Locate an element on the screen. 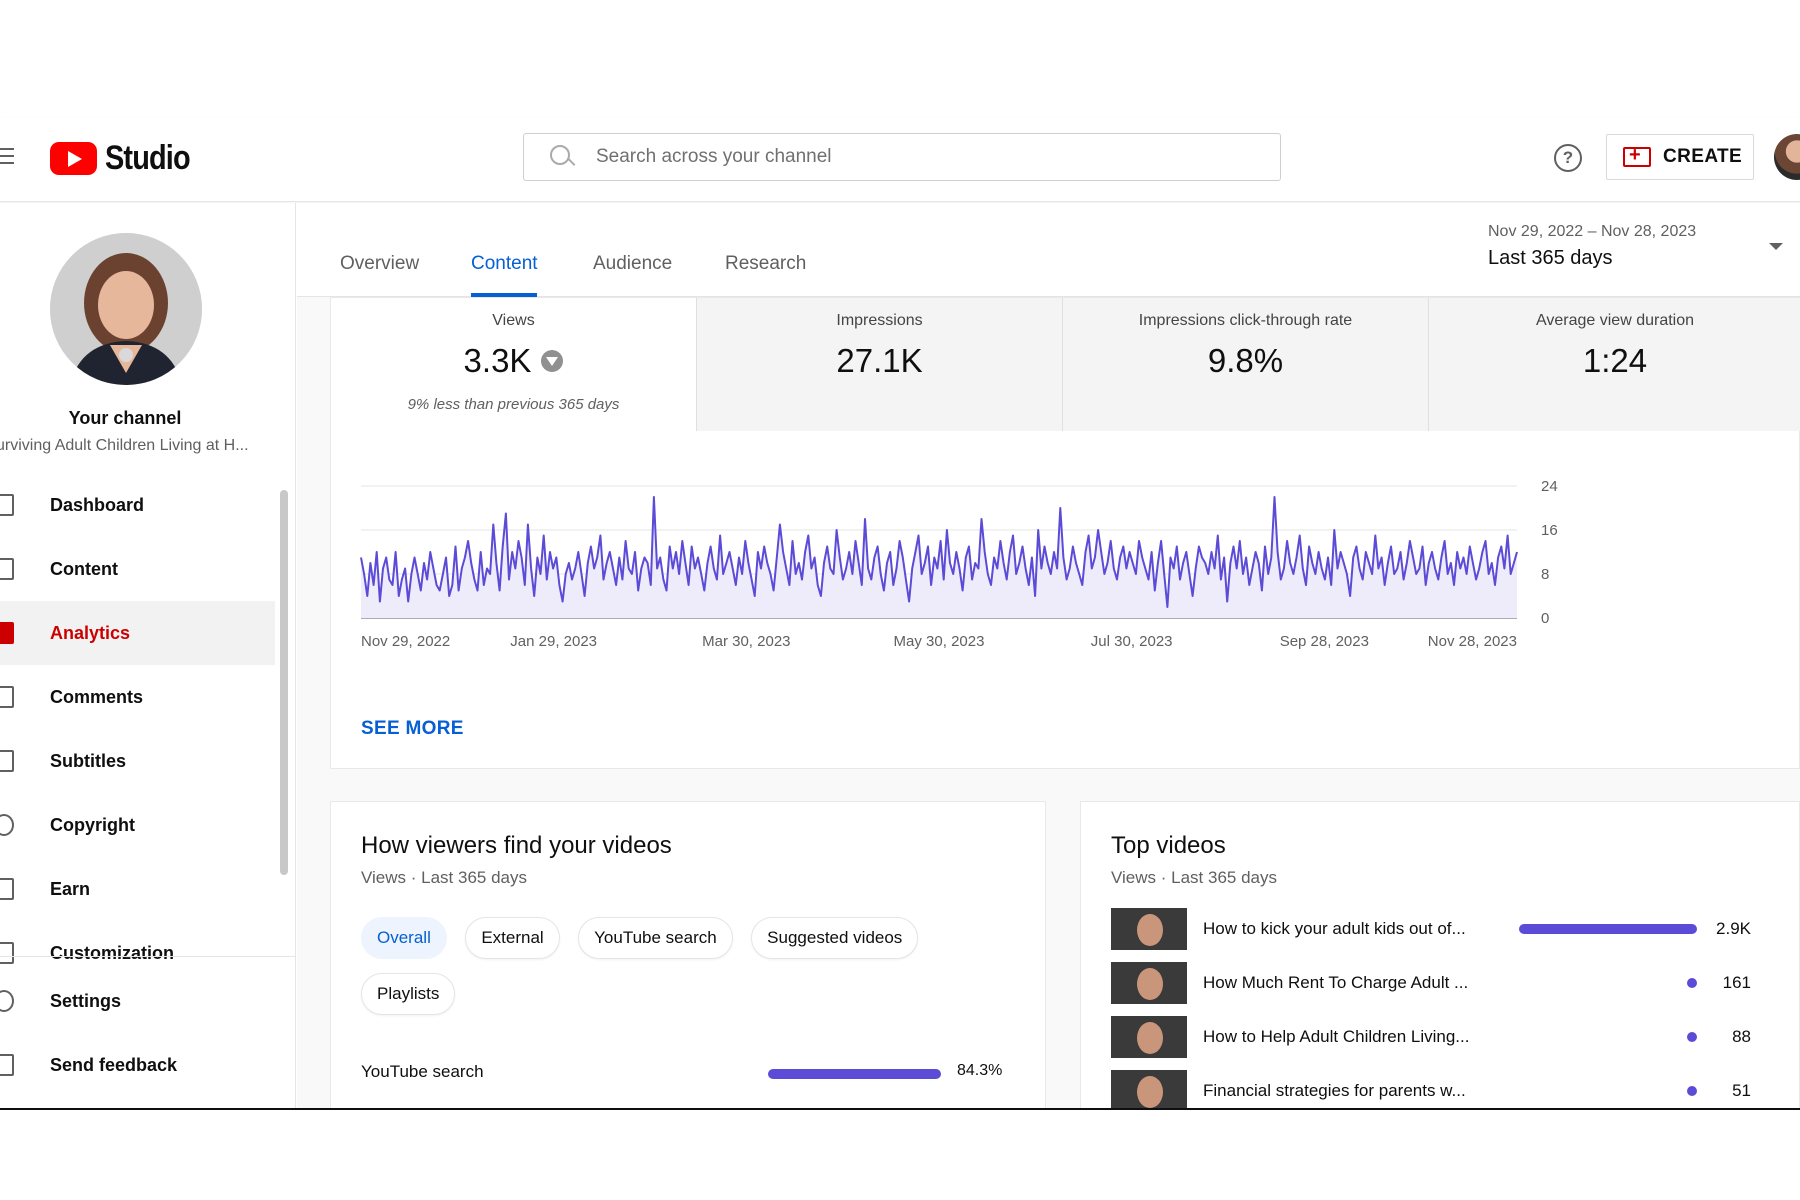 This screenshot has height=1200, width=1800. see-more-link: SEE MORE is located at coordinates (412, 728).